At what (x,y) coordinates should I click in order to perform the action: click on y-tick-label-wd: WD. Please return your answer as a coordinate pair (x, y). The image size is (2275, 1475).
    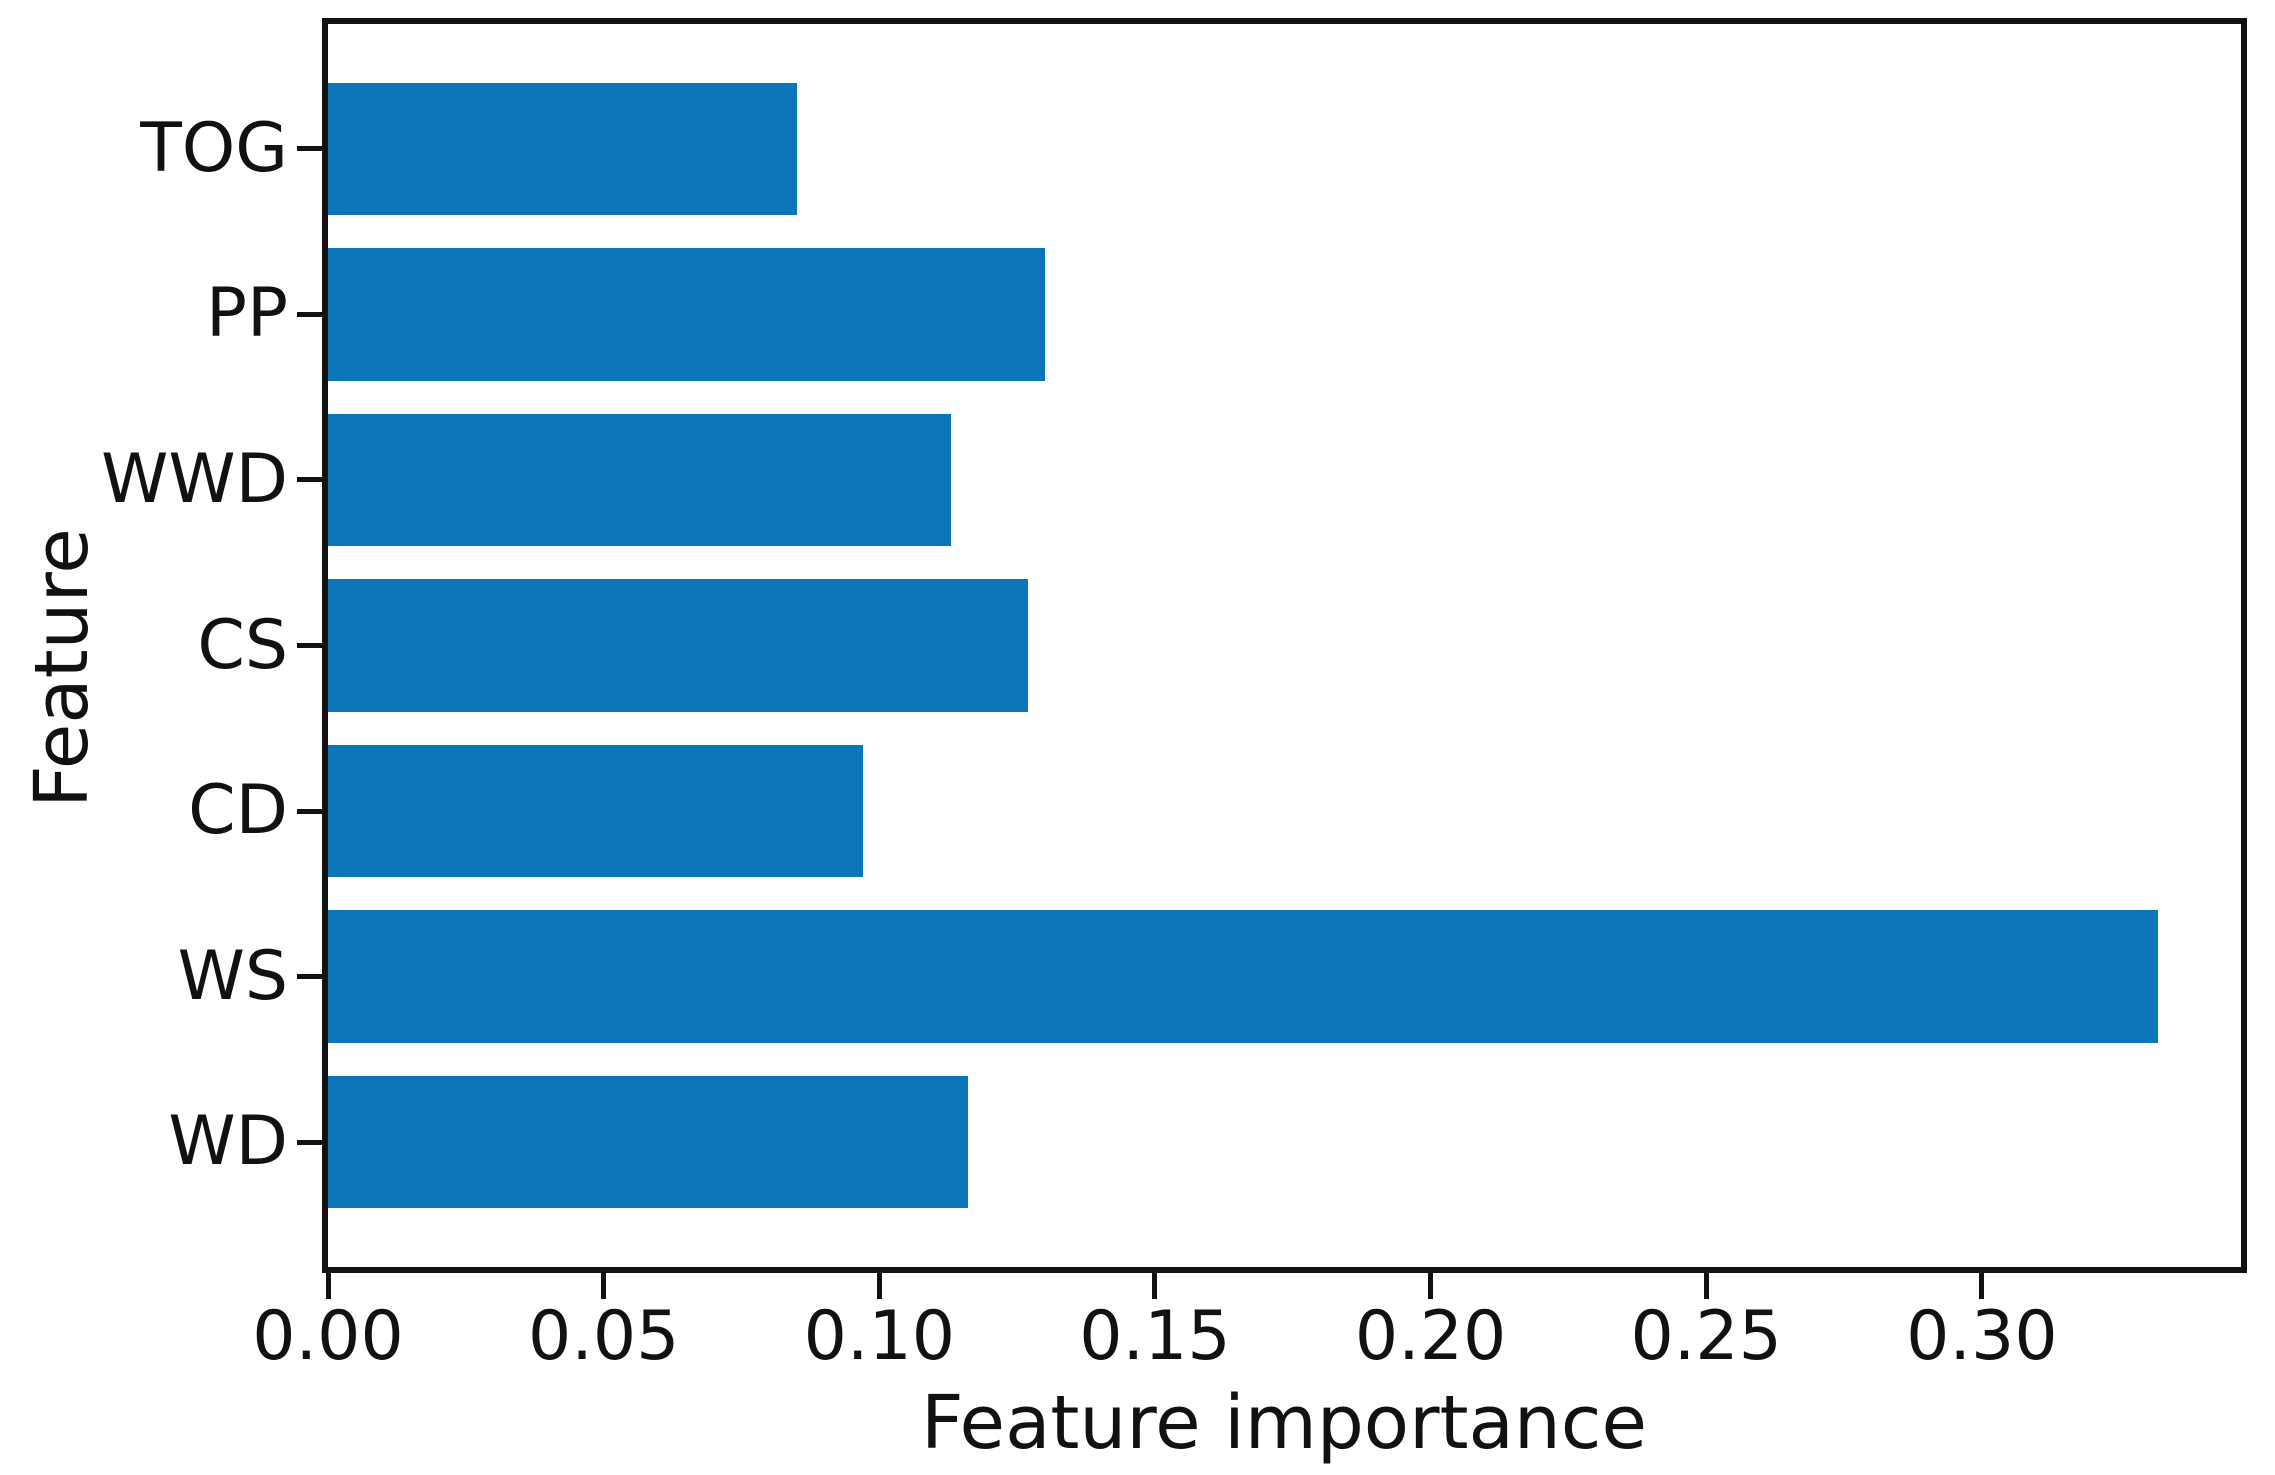
    Looking at the image, I should click on (228, 1142).